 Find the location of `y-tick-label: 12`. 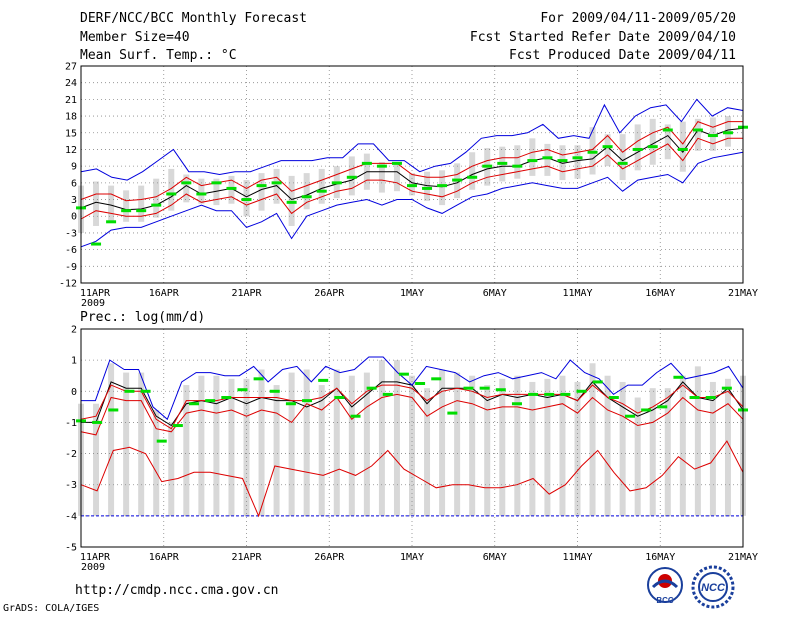

y-tick-label: 12 is located at coordinates (71, 150).